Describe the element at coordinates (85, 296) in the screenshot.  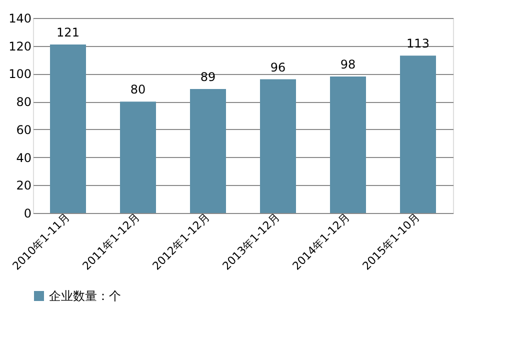
I see `legend-label: 企业数量：个` at that location.